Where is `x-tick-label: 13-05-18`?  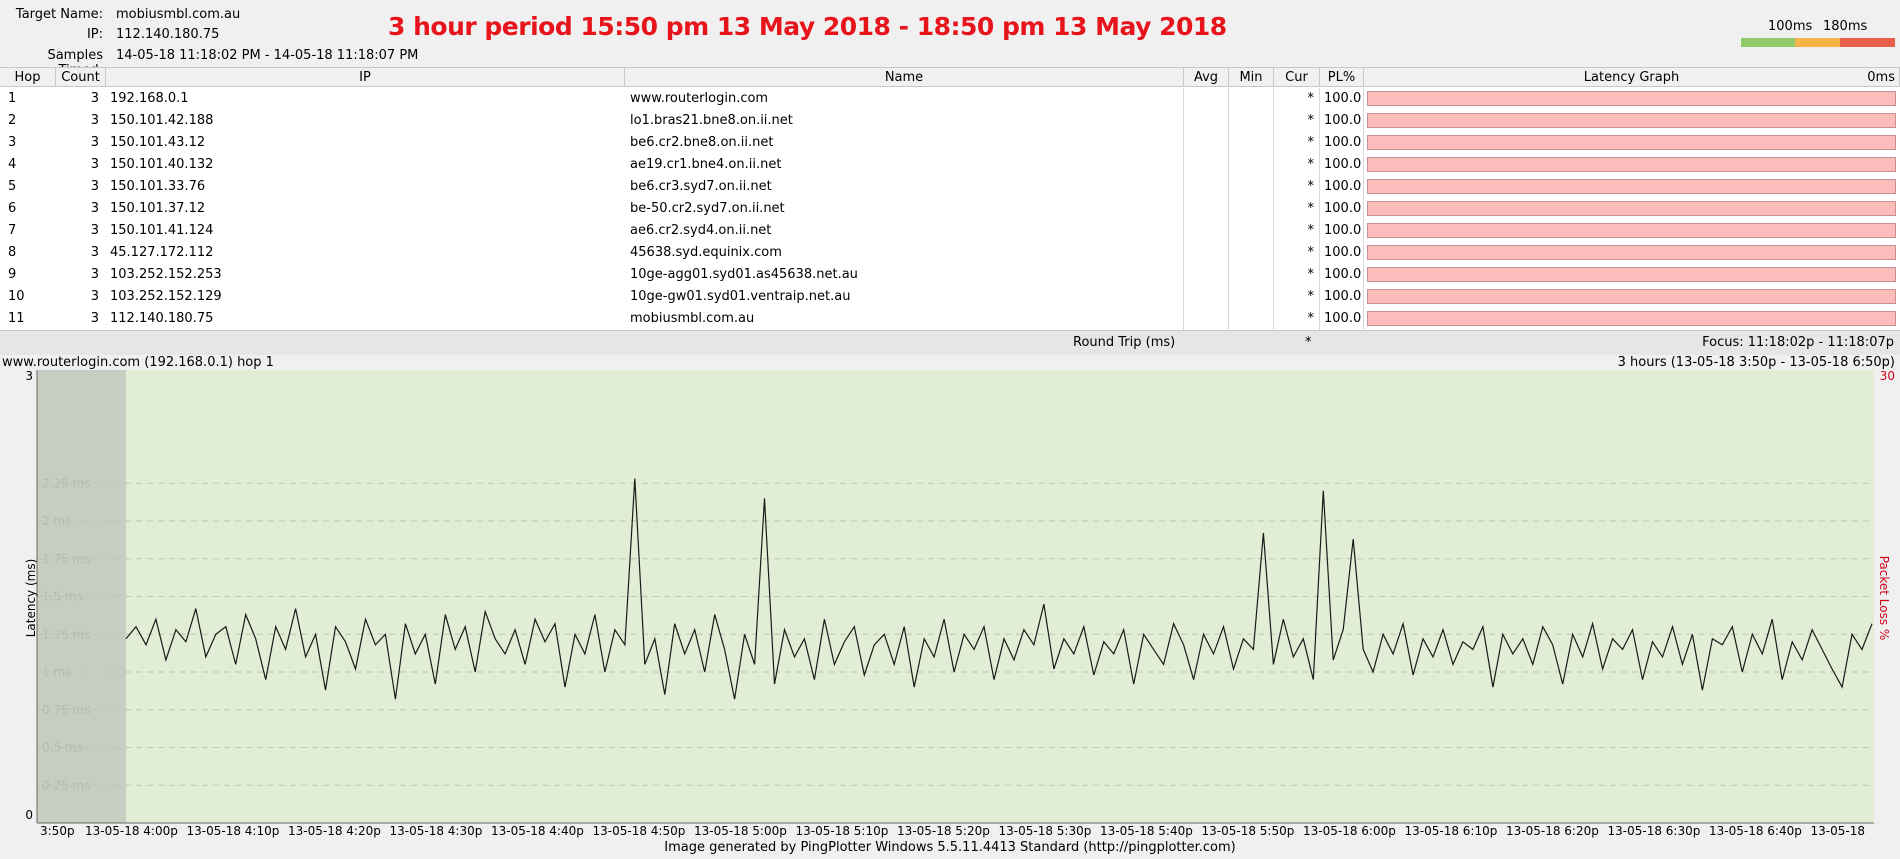 x-tick-label: 13-05-18 is located at coordinates (1838, 831).